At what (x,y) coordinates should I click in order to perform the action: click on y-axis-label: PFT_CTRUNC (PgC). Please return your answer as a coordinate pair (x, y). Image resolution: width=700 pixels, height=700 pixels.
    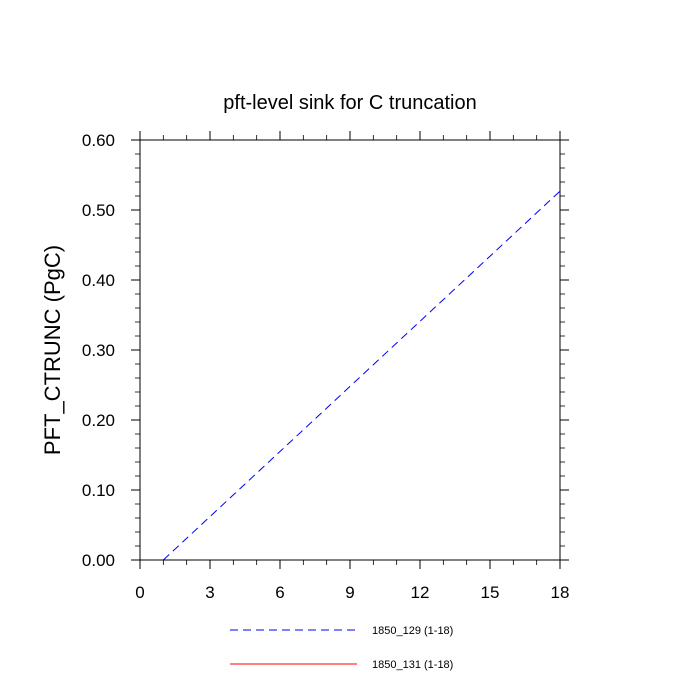
    Looking at the image, I should click on (52, 350).